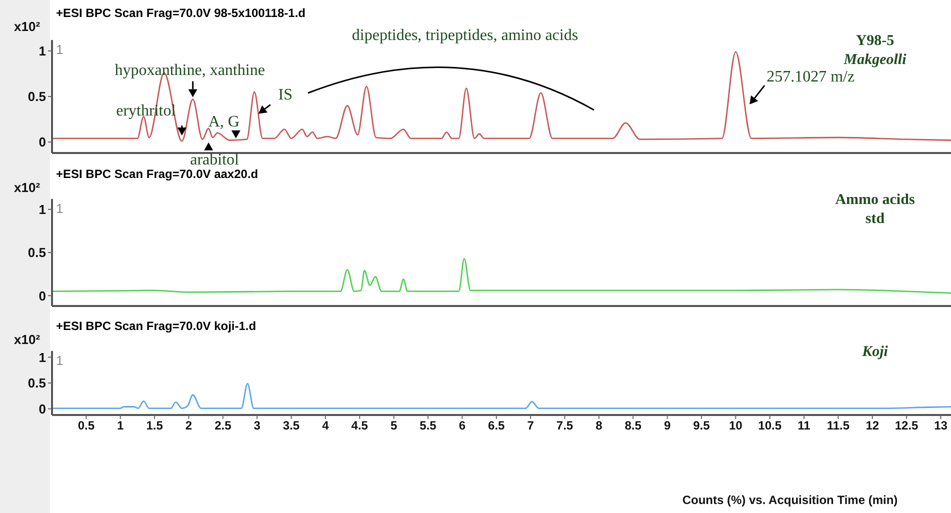 The image size is (951, 513). What do you see at coordinates (394, 425) in the screenshot?
I see `x-tick-label: 5` at bounding box center [394, 425].